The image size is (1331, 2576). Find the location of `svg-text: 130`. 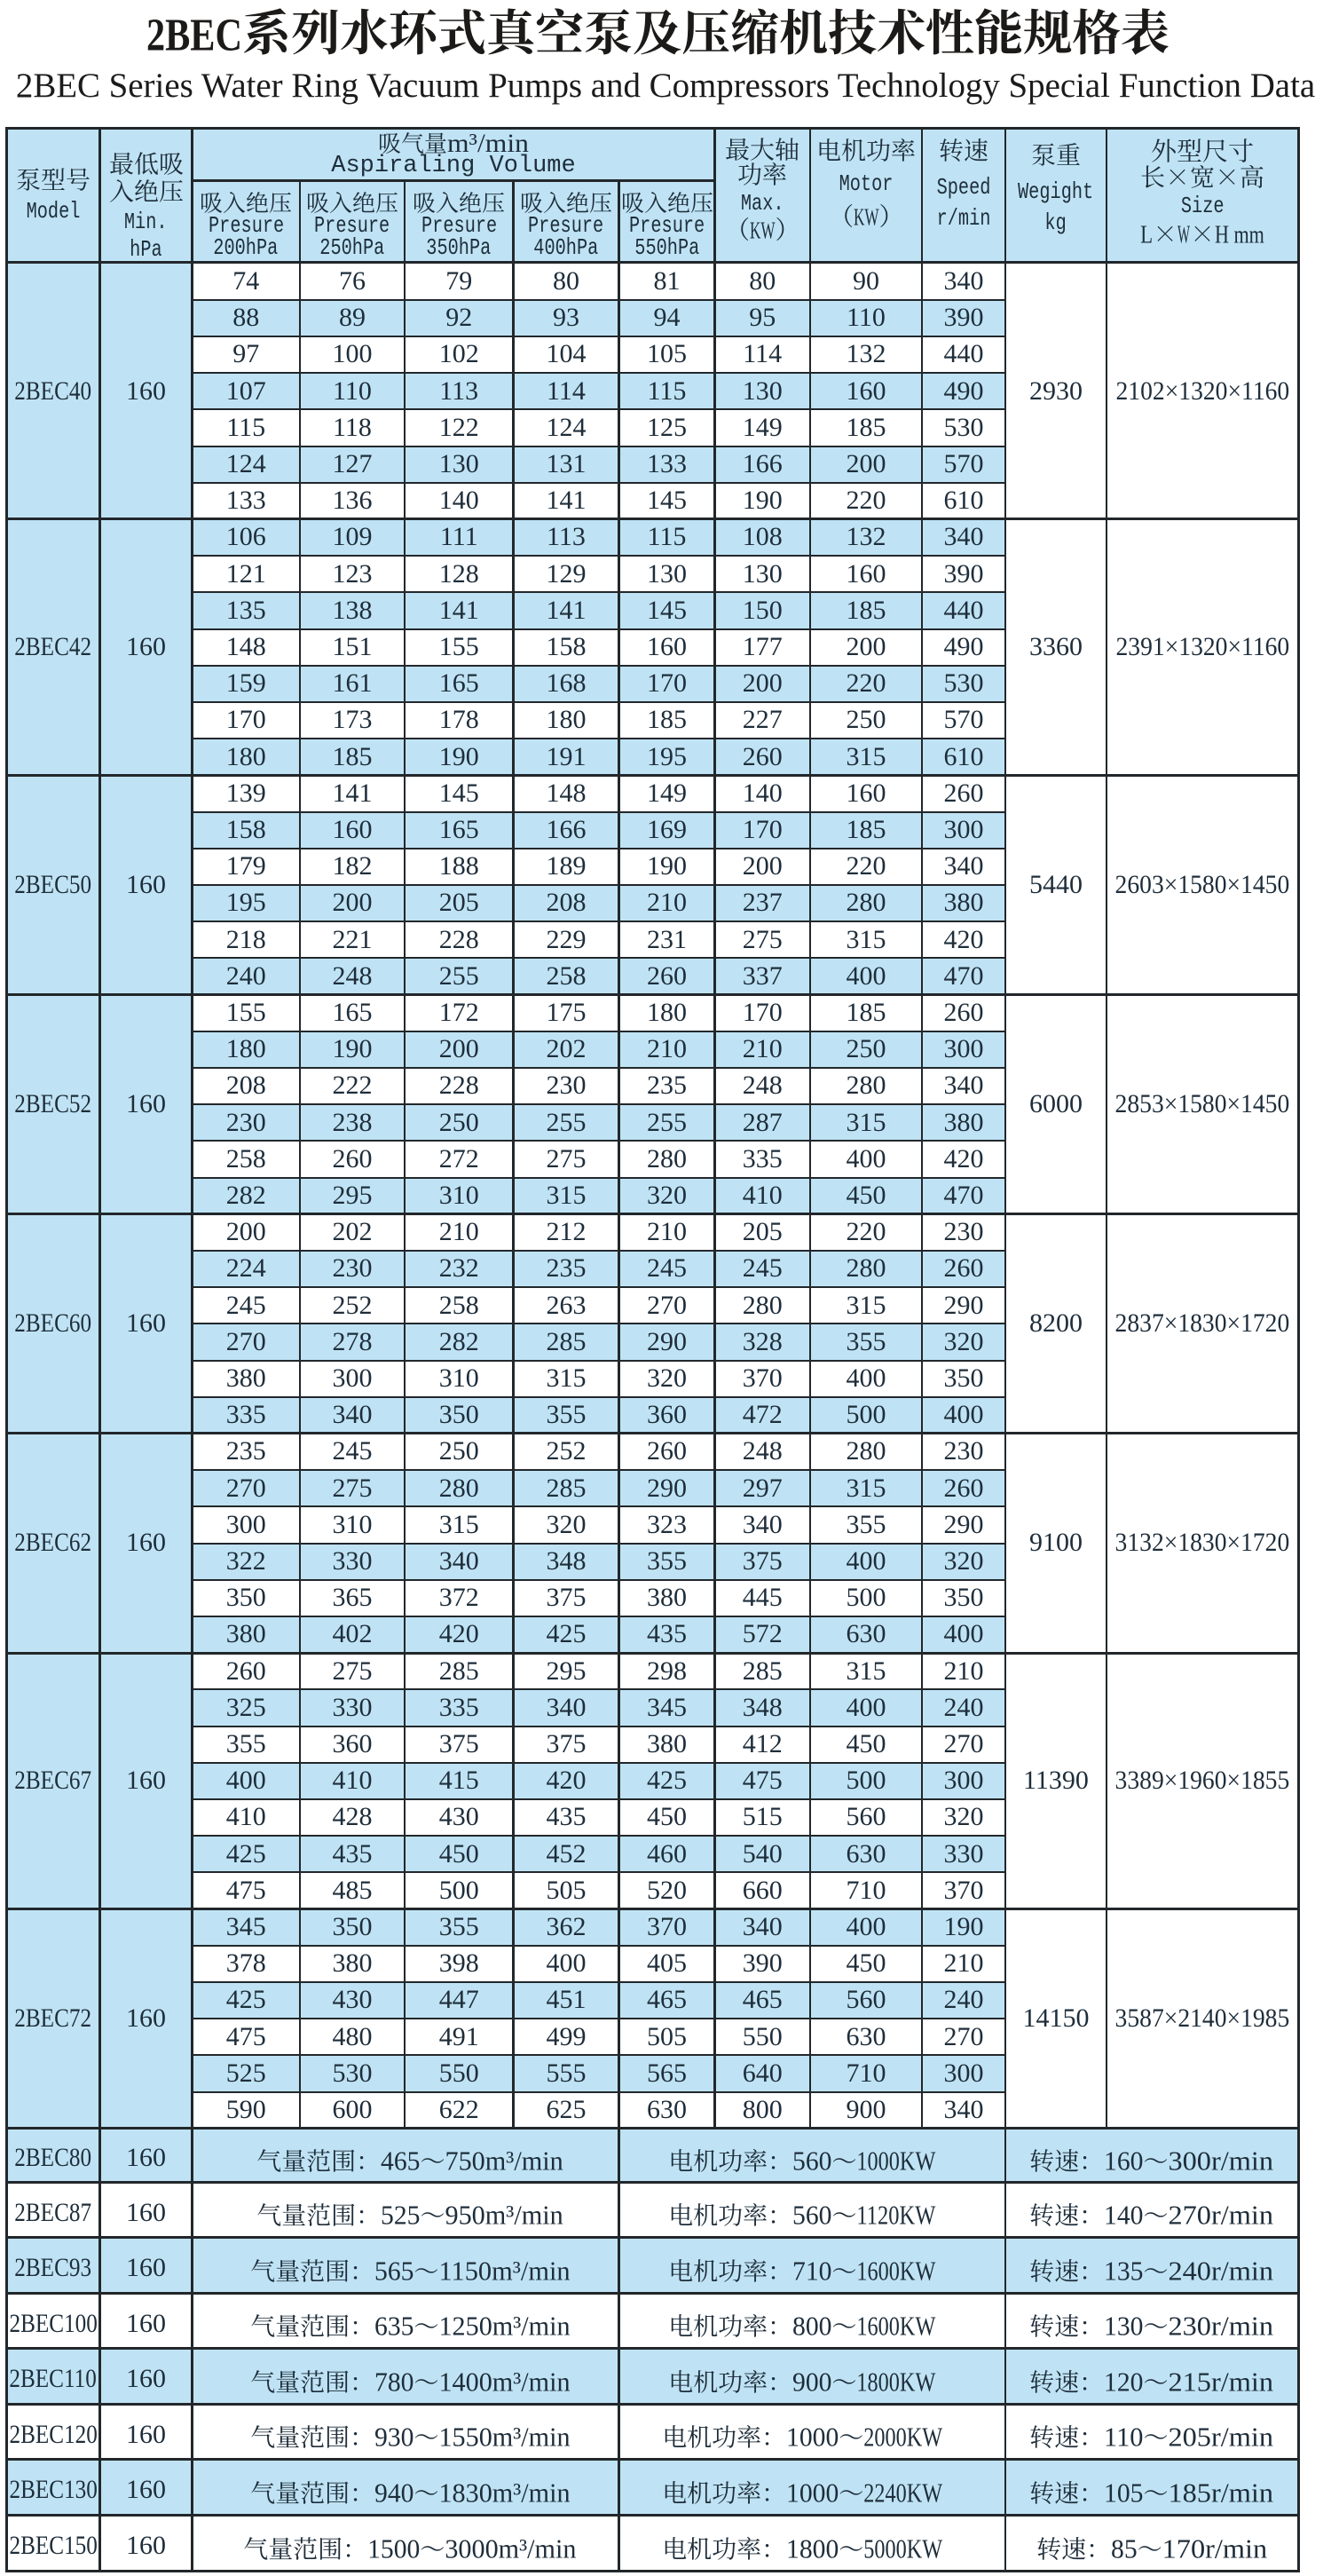

svg-text: 130 is located at coordinates (1123, 2326).